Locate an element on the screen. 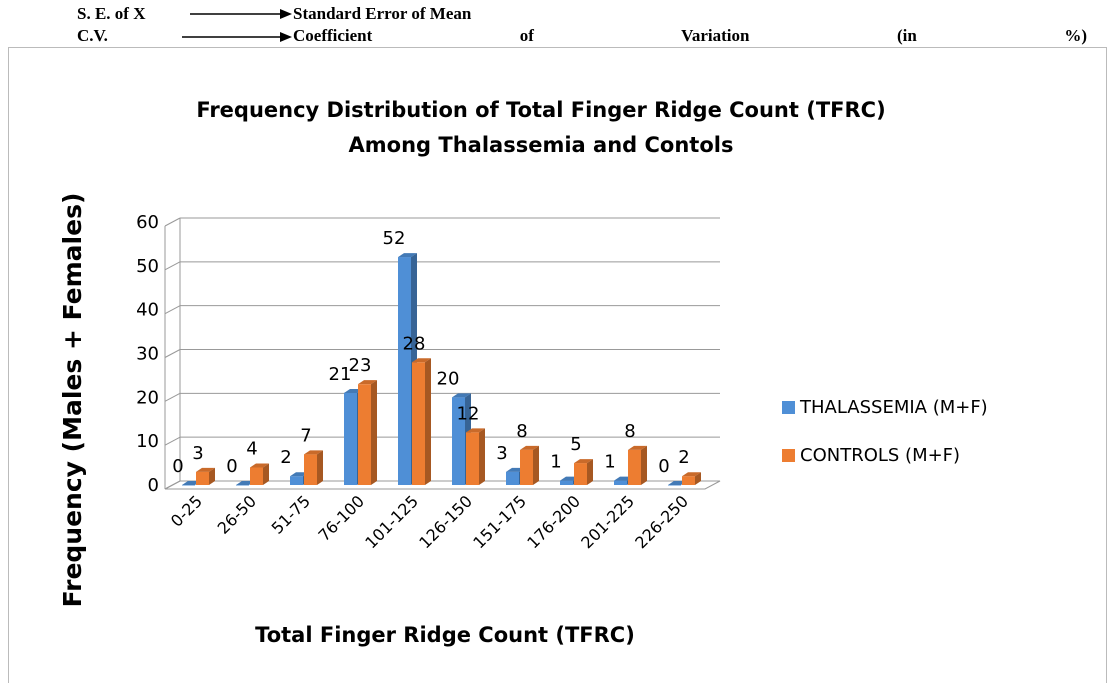 This screenshot has height=683, width=1112. data-label: 23 is located at coordinates (360, 365).